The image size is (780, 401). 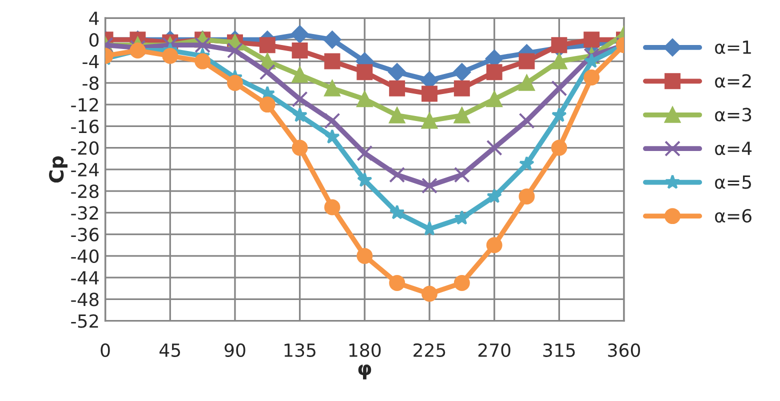 I want to click on y-tick-label: -40, so click(x=85, y=256).